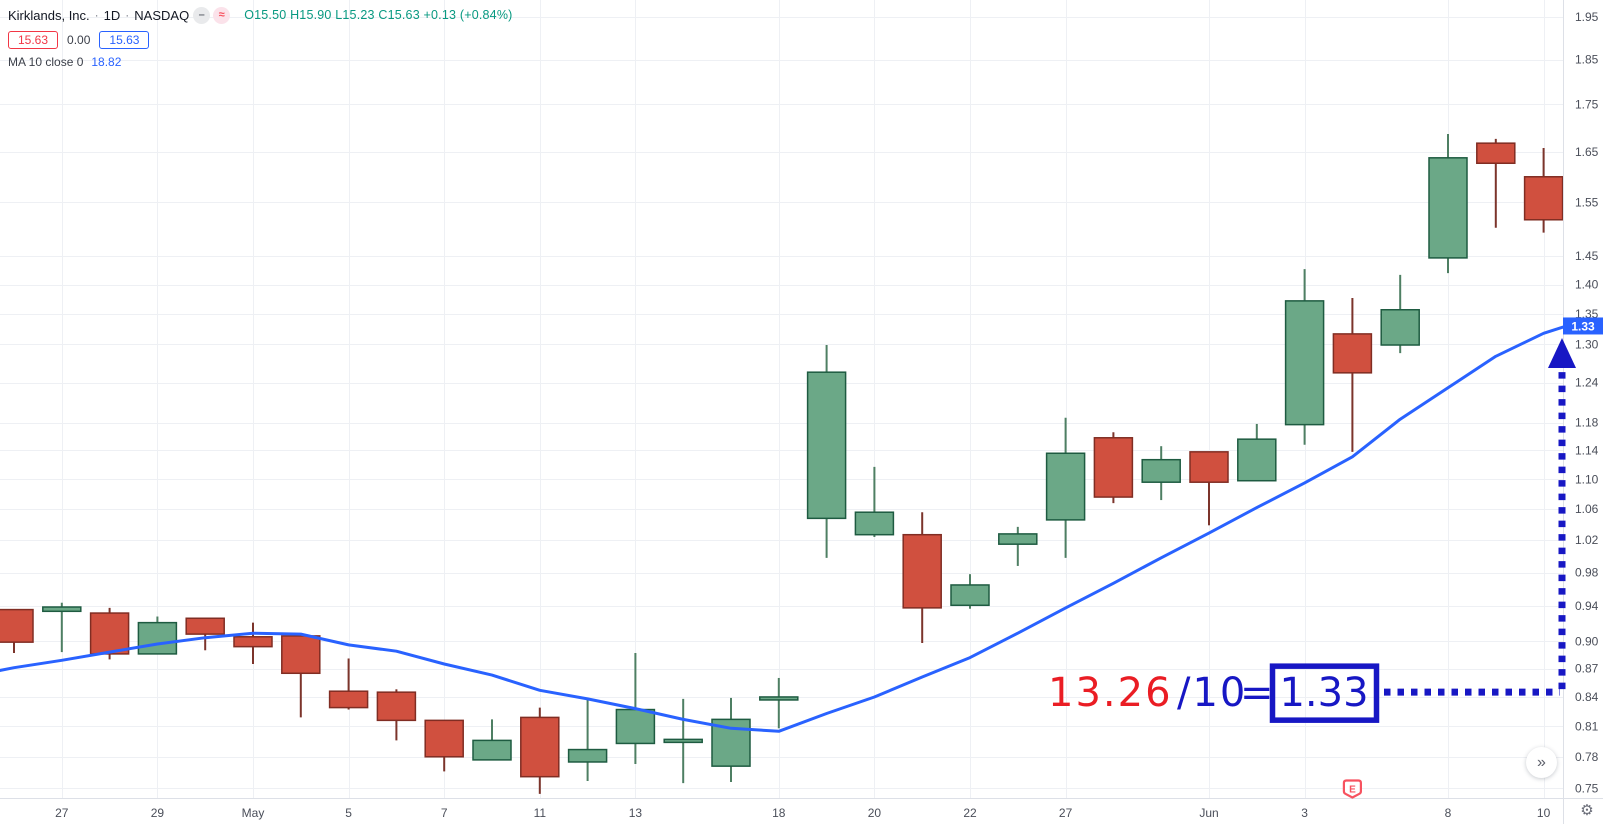 The width and height of the screenshot is (1603, 824). What do you see at coordinates (875, 813) in the screenshot?
I see `time-axis-label: 20` at bounding box center [875, 813].